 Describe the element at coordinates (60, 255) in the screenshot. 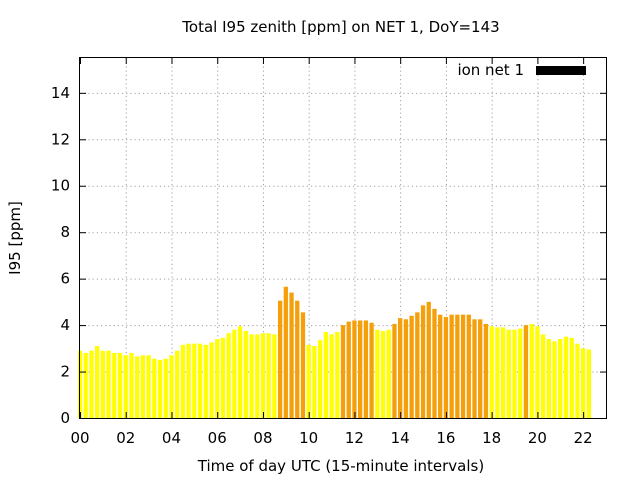

I see `y-tick-labels: 0 2 4 6 8 10 12 14` at that location.